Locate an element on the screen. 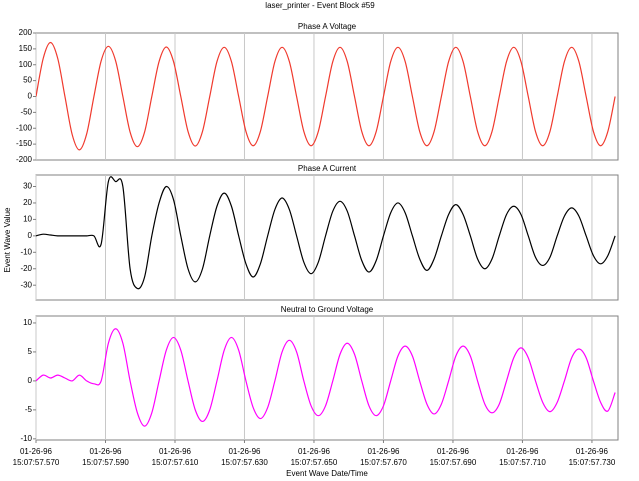 The image size is (639, 481). y-tick-label: 30 is located at coordinates (27, 186).